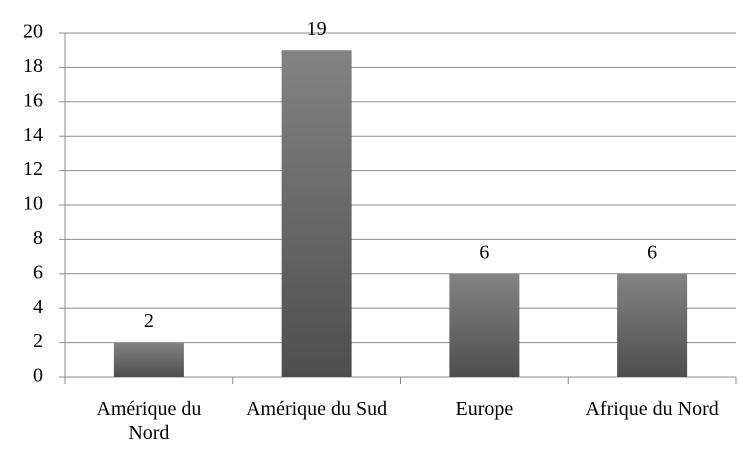 This screenshot has height=450, width=740. Describe the element at coordinates (33, 100) in the screenshot. I see `y-tick-label: 16` at that location.